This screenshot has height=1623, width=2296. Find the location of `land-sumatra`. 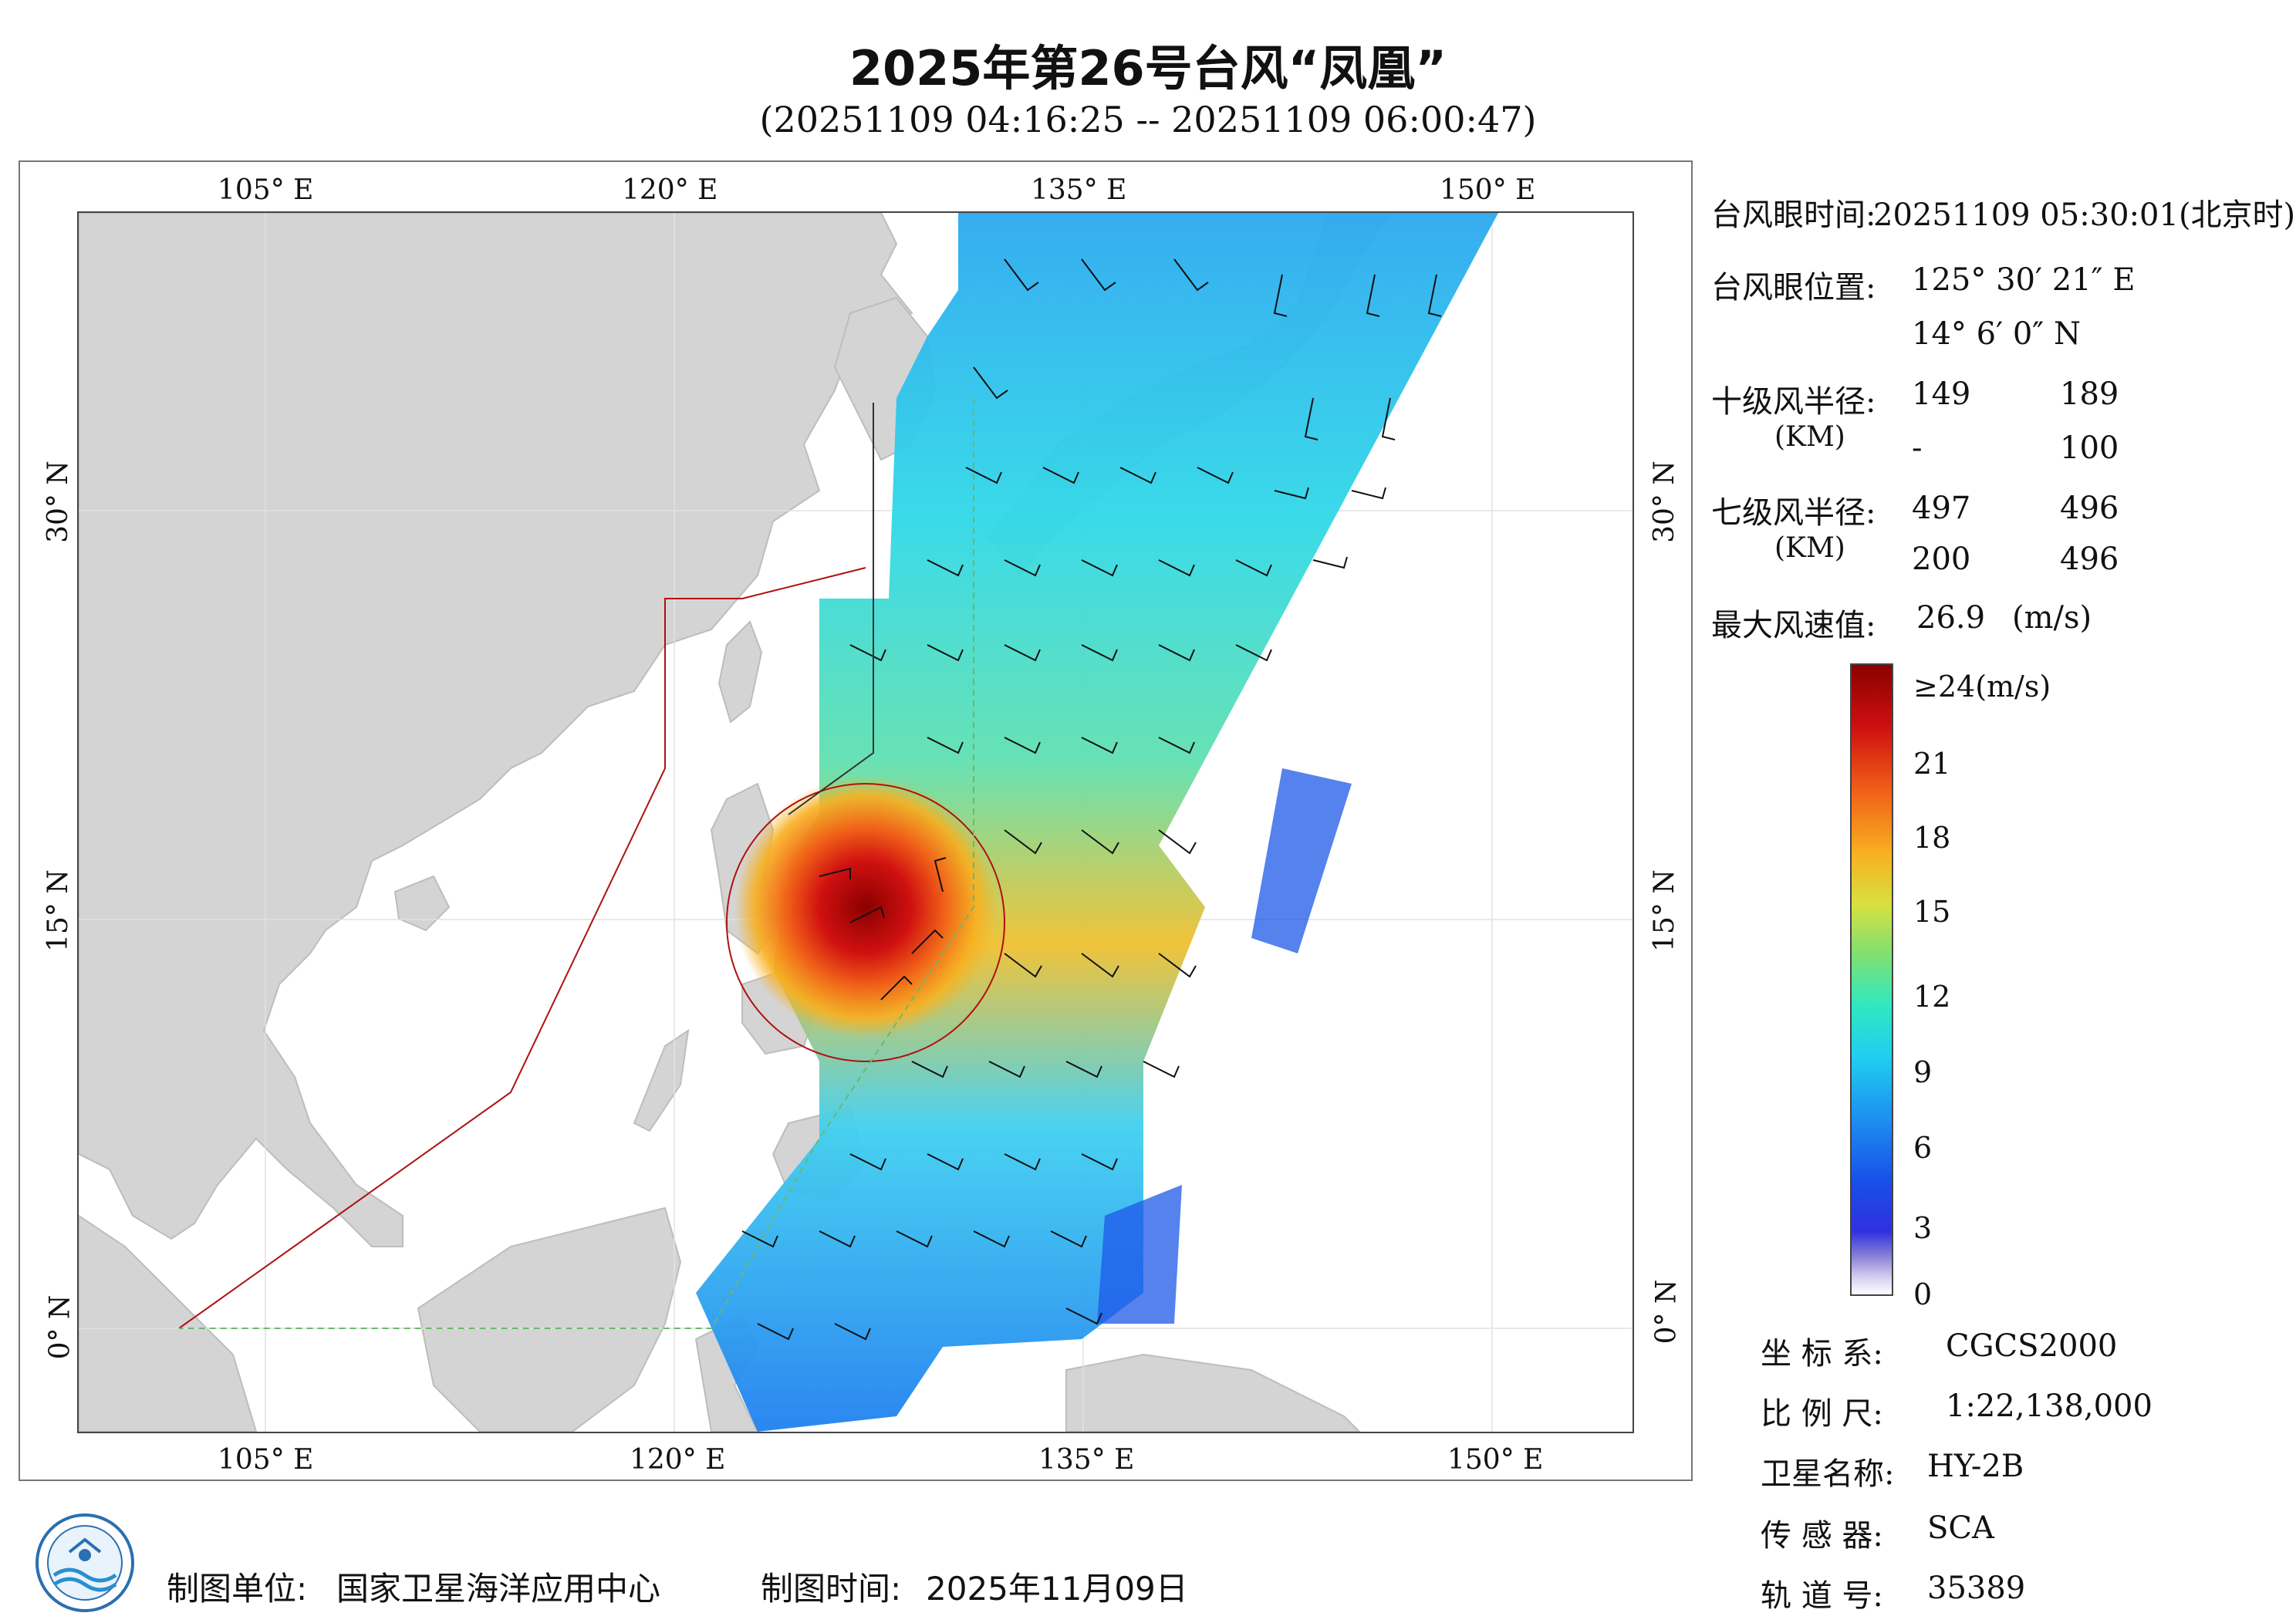

land-sumatra is located at coordinates (168, 1323).